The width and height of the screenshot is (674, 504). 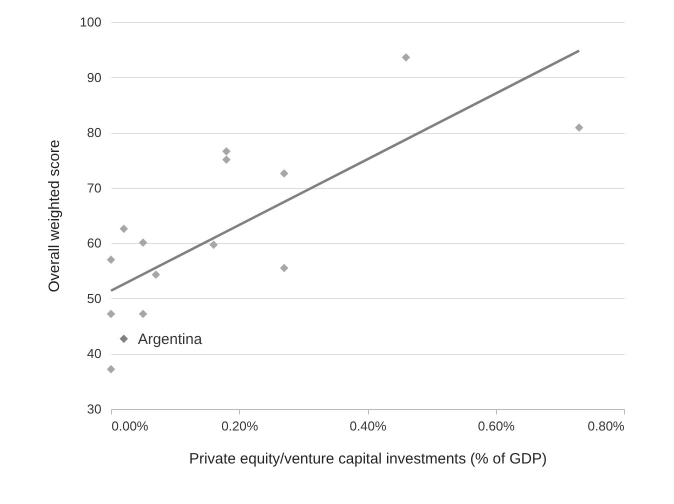 What do you see at coordinates (94, 298) in the screenshot?
I see `y-tick-label: 50` at bounding box center [94, 298].